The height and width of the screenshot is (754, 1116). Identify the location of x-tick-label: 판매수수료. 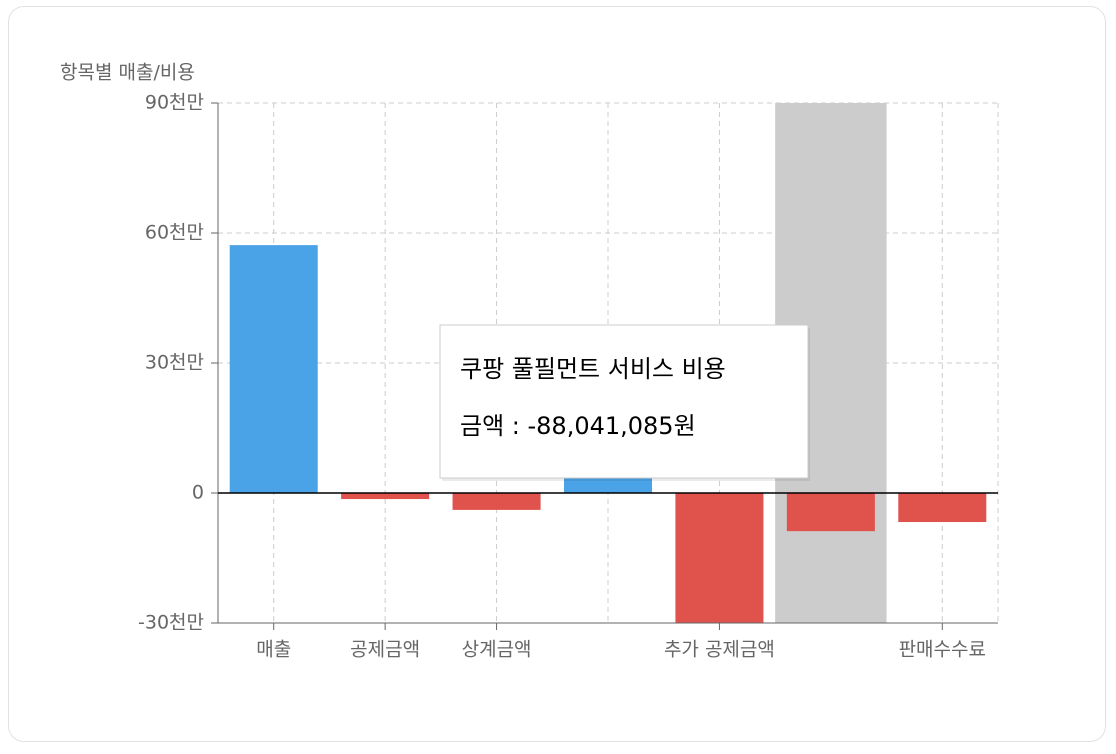
(942, 650).